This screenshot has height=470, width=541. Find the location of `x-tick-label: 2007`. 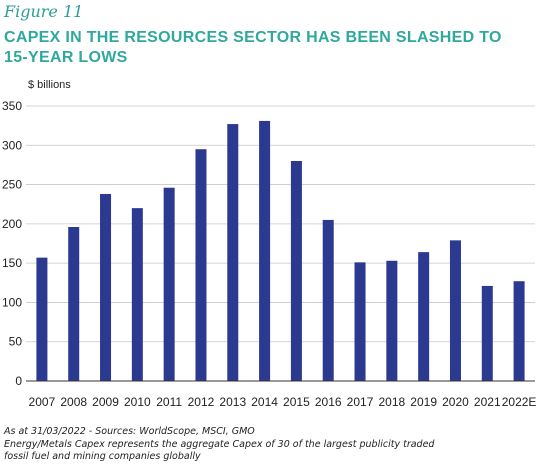

x-tick-label: 2007 is located at coordinates (42, 402).